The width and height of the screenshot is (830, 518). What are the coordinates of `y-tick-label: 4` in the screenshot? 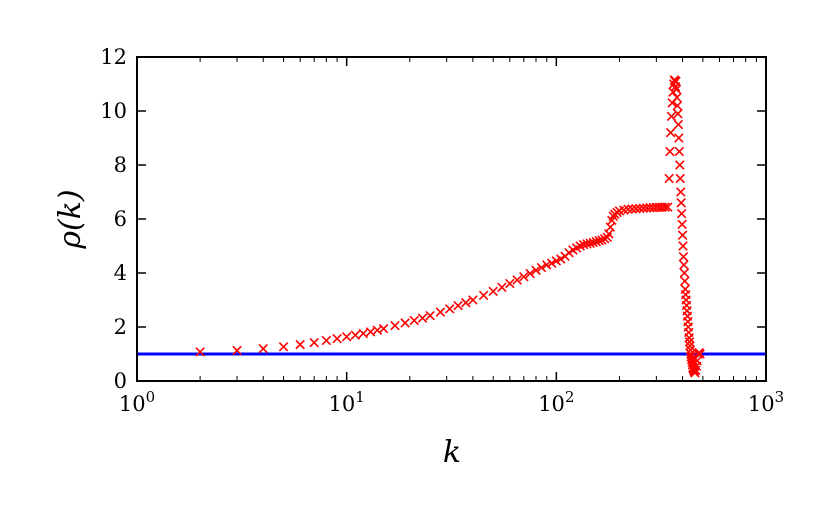 It's located at (120, 273).